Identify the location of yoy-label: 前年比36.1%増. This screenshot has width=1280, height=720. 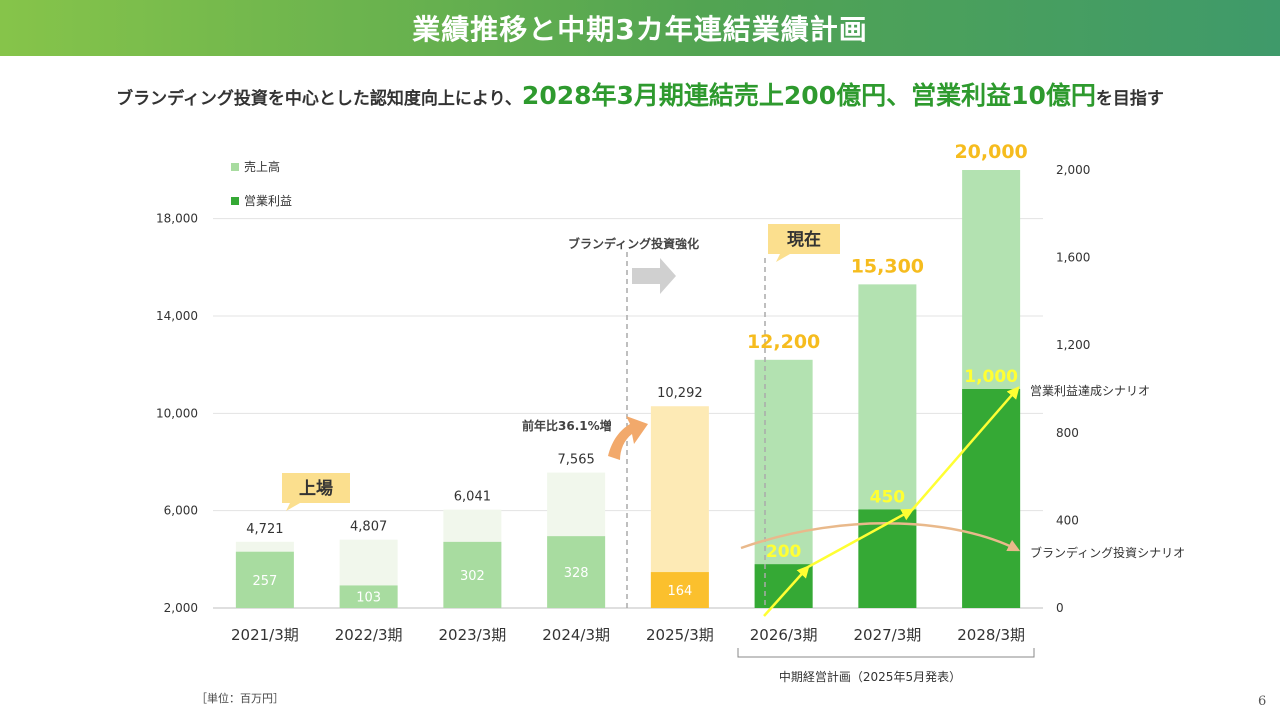
(567, 425).